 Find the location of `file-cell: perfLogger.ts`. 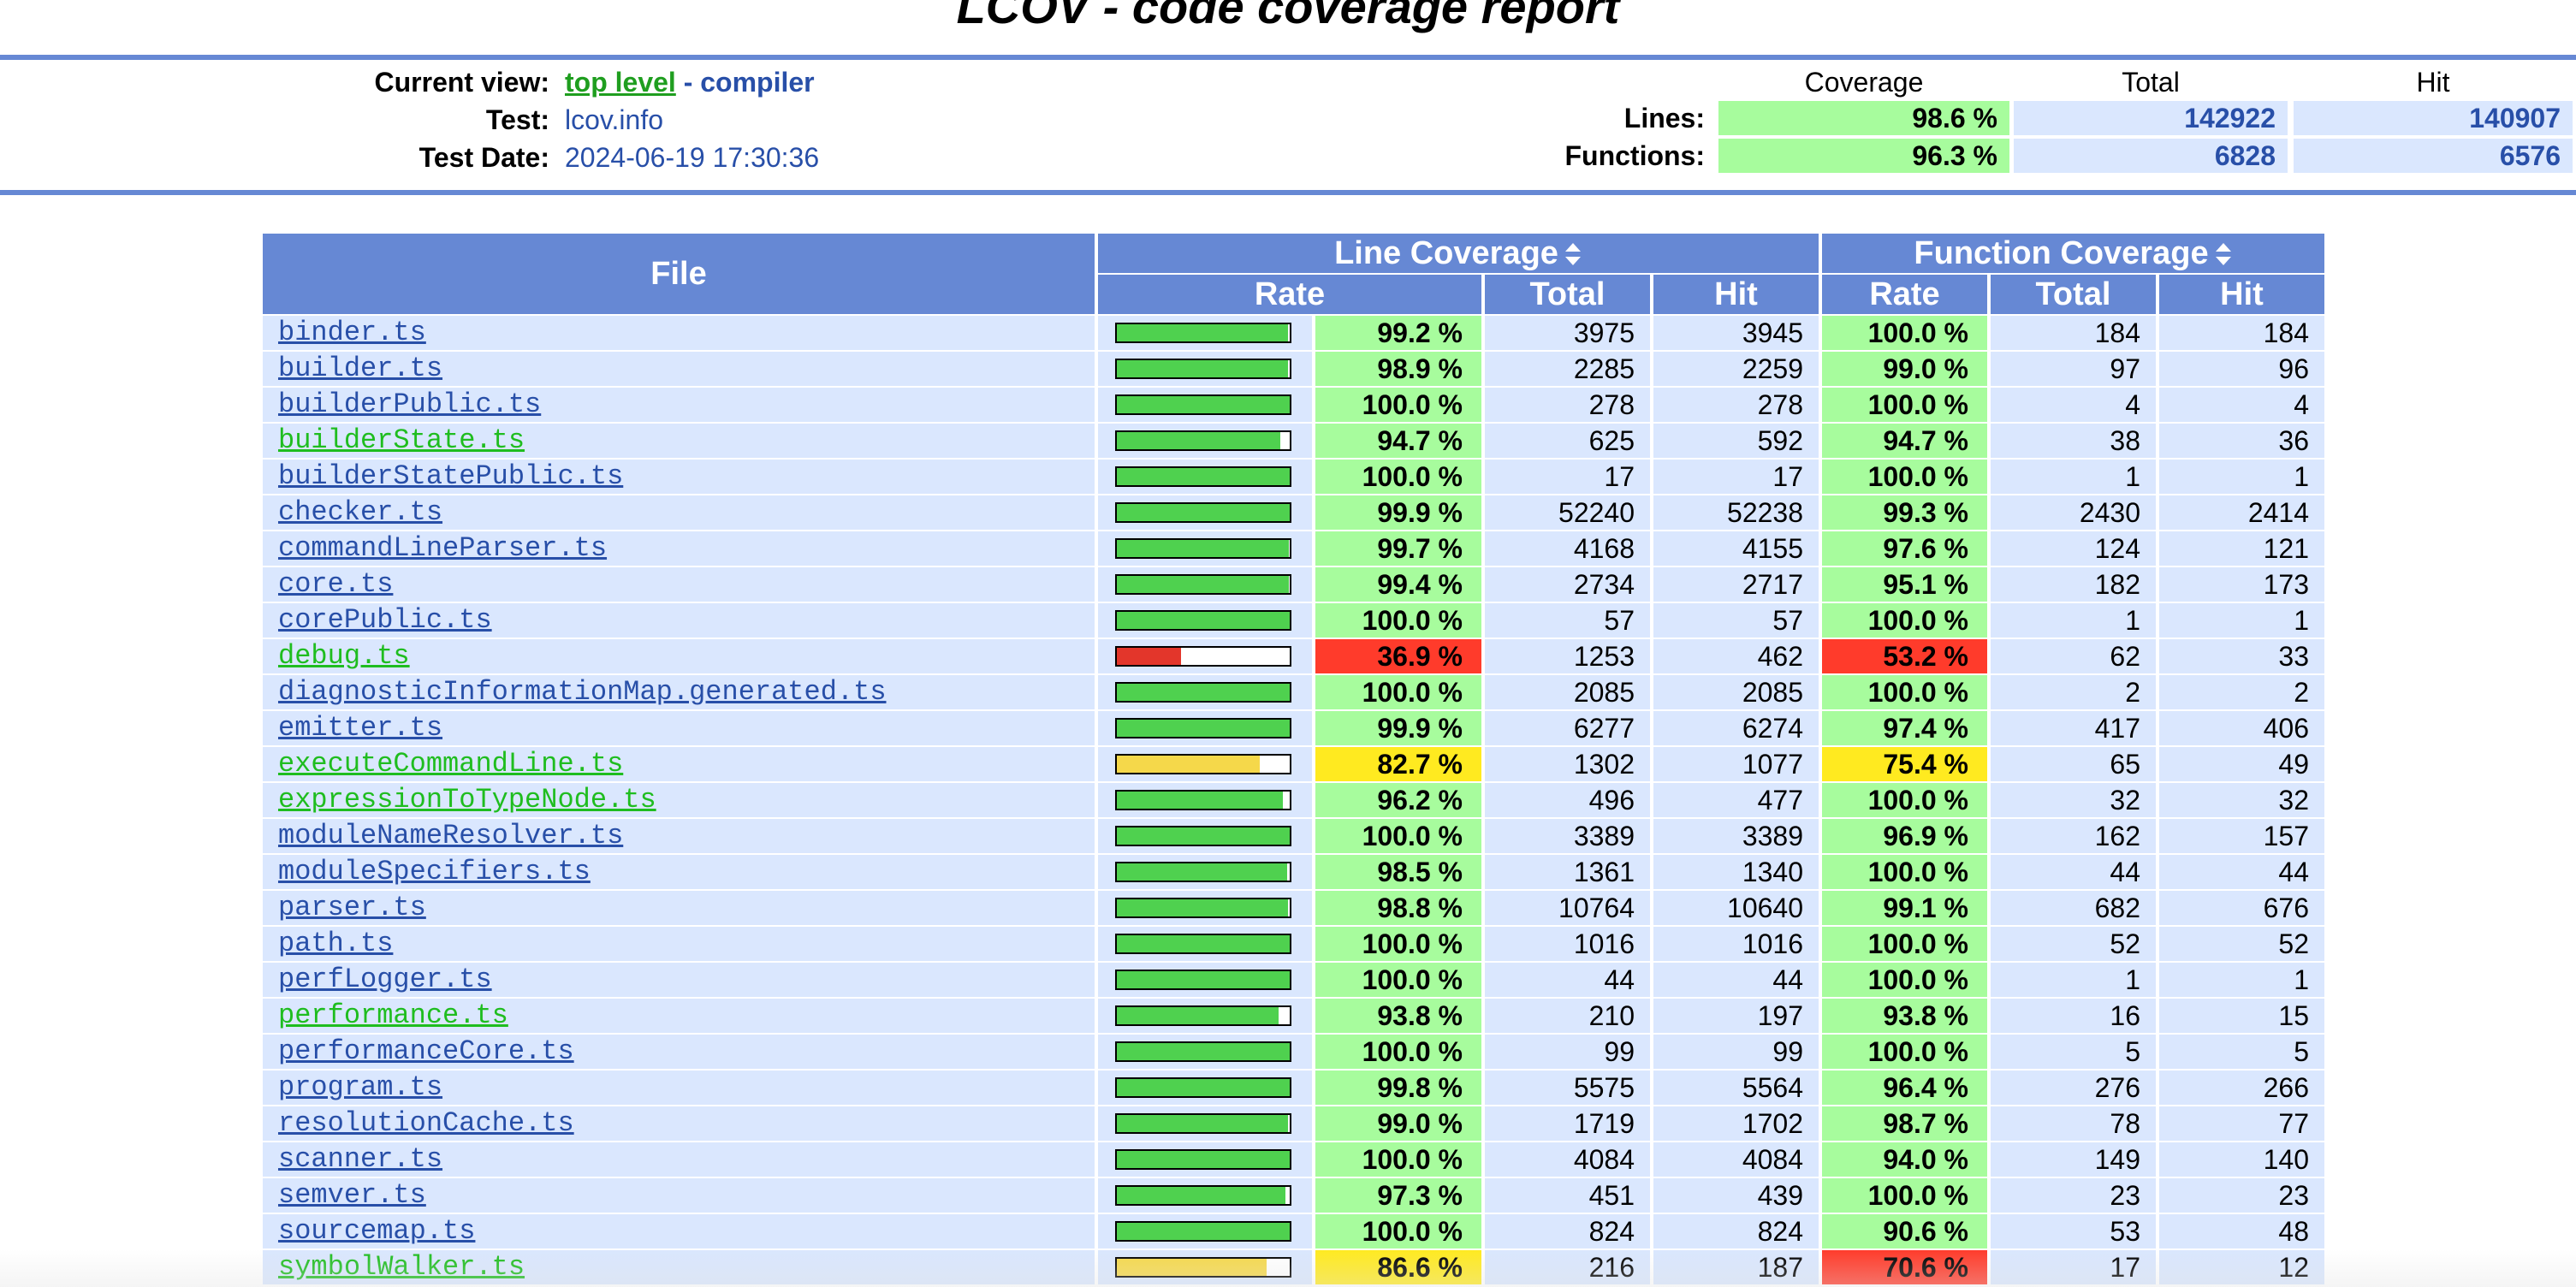

file-cell: perfLogger.ts is located at coordinates (679, 980).